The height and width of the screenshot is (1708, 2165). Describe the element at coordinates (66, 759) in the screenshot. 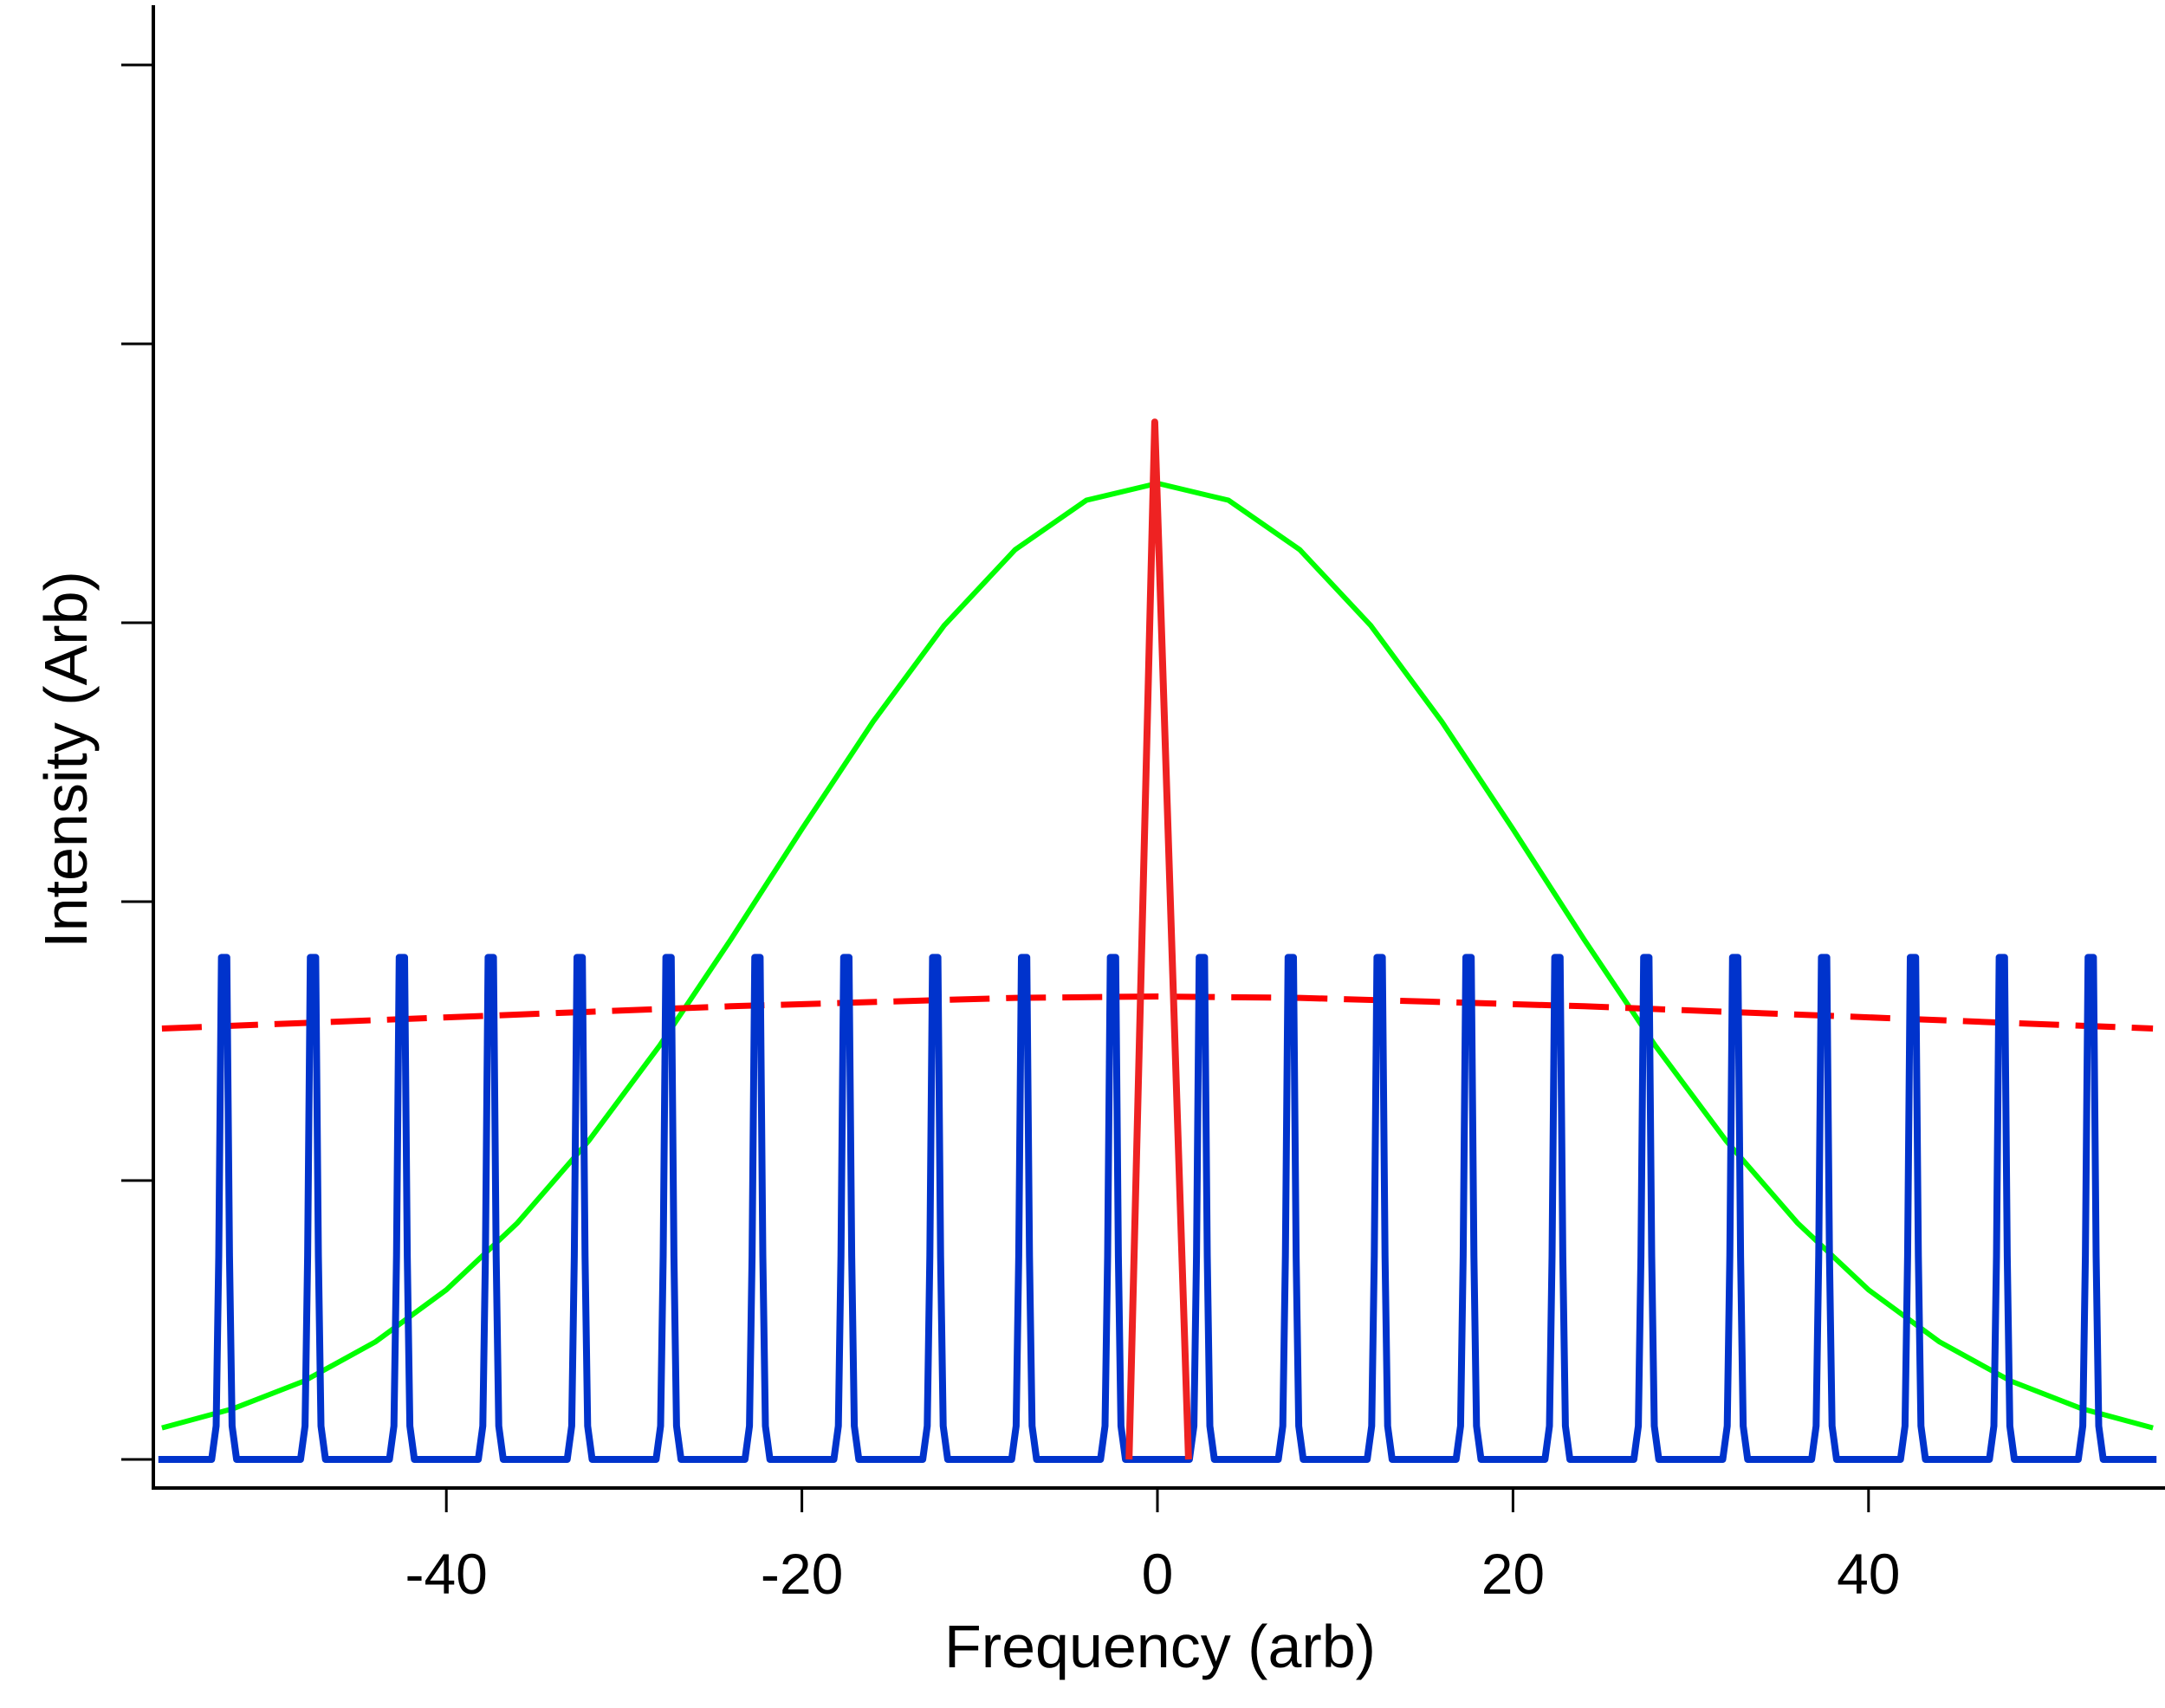

I see `y-axis-label: Intensity (Arb)` at that location.